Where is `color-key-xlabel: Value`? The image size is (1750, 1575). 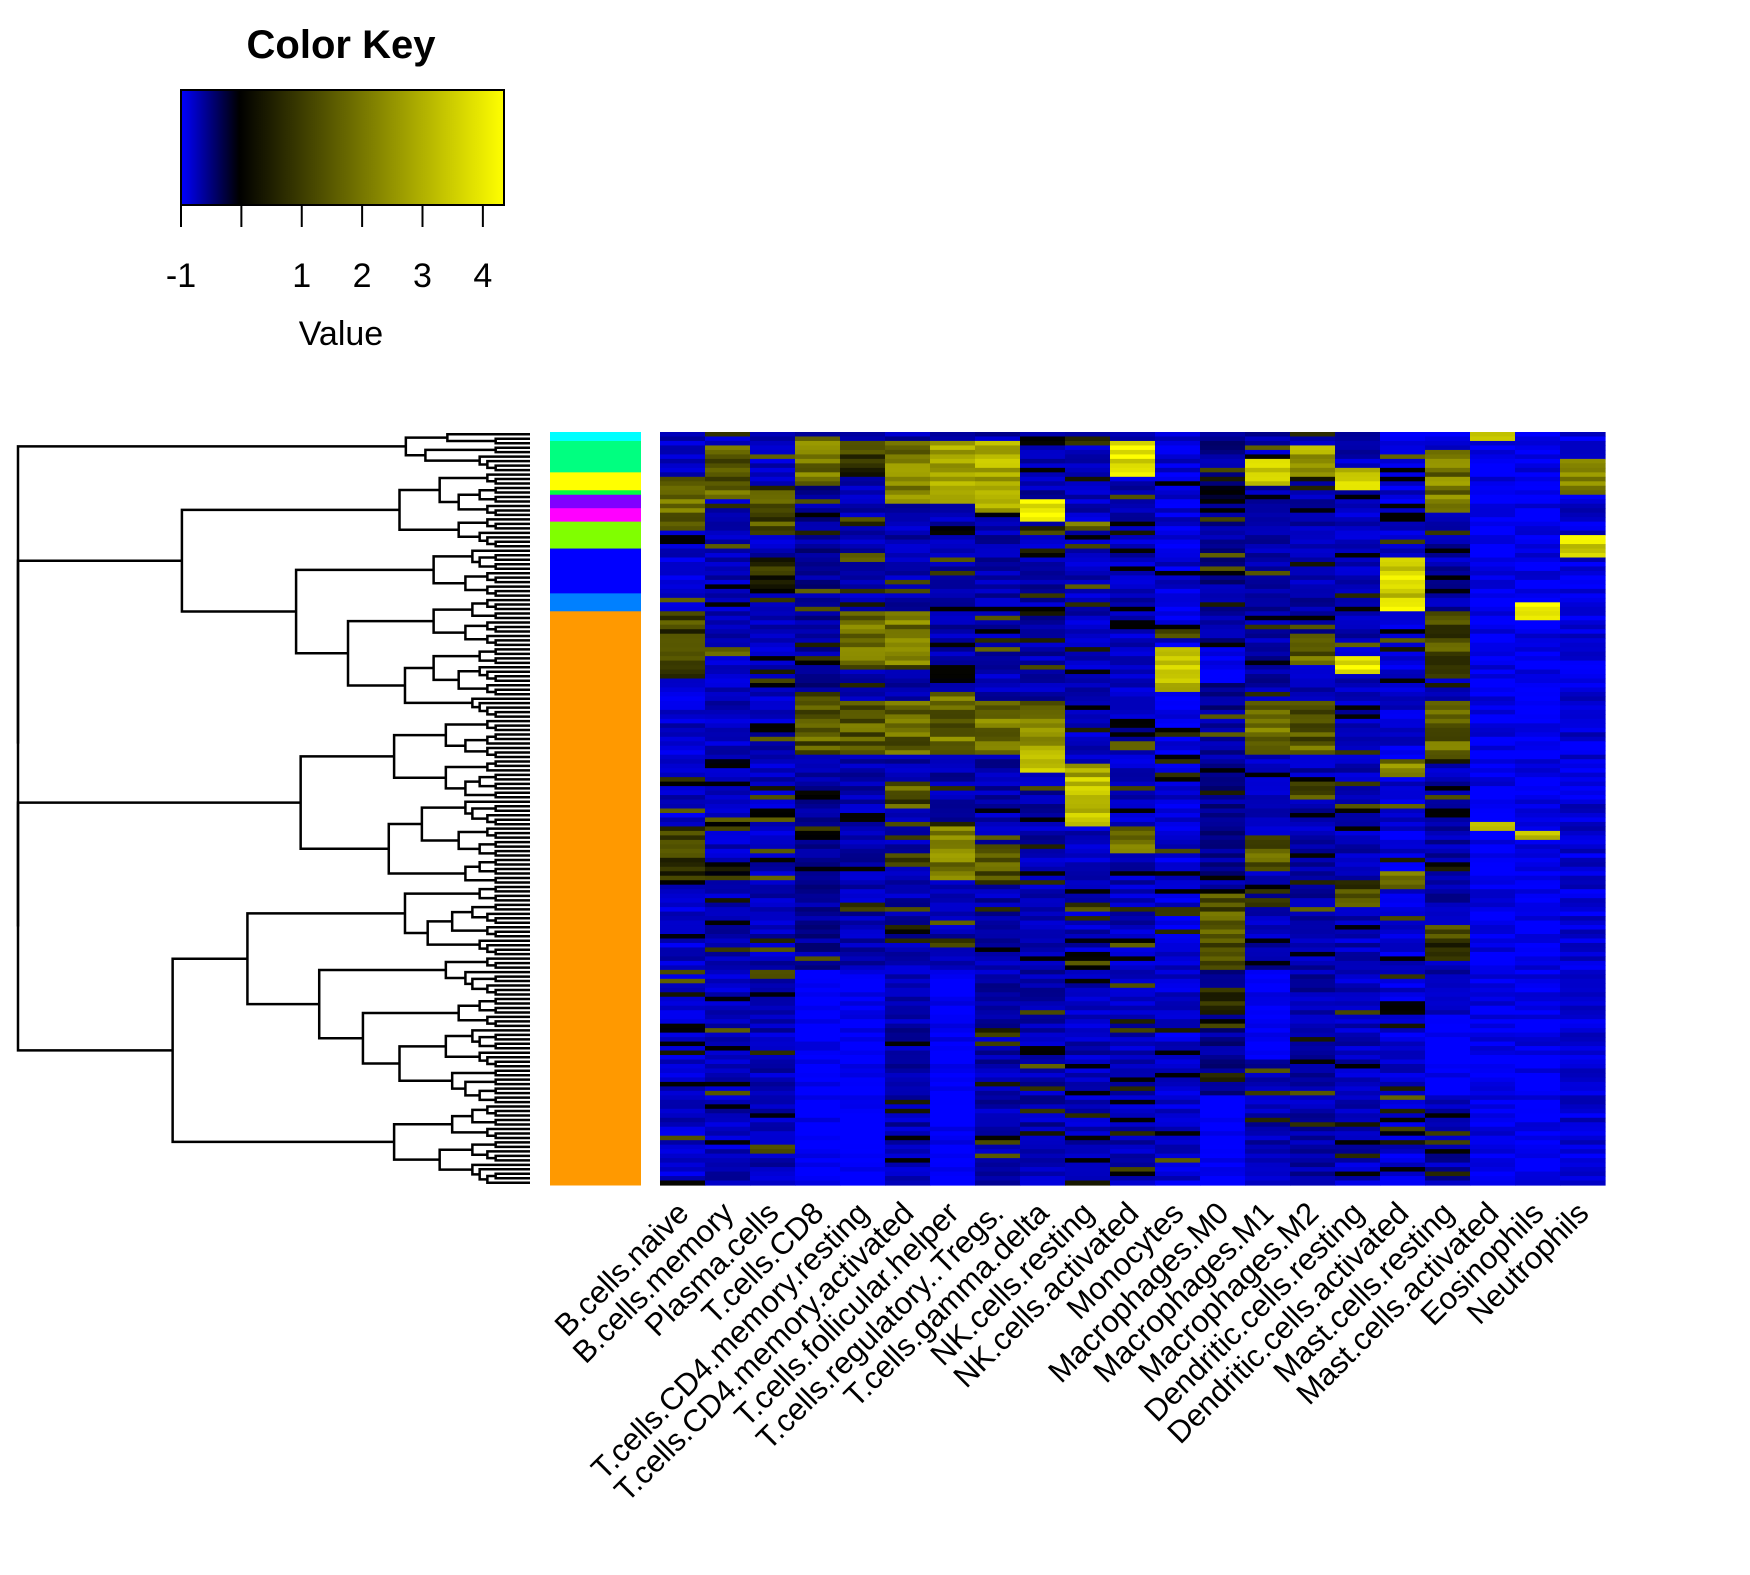 color-key-xlabel: Value is located at coordinates (341, 334).